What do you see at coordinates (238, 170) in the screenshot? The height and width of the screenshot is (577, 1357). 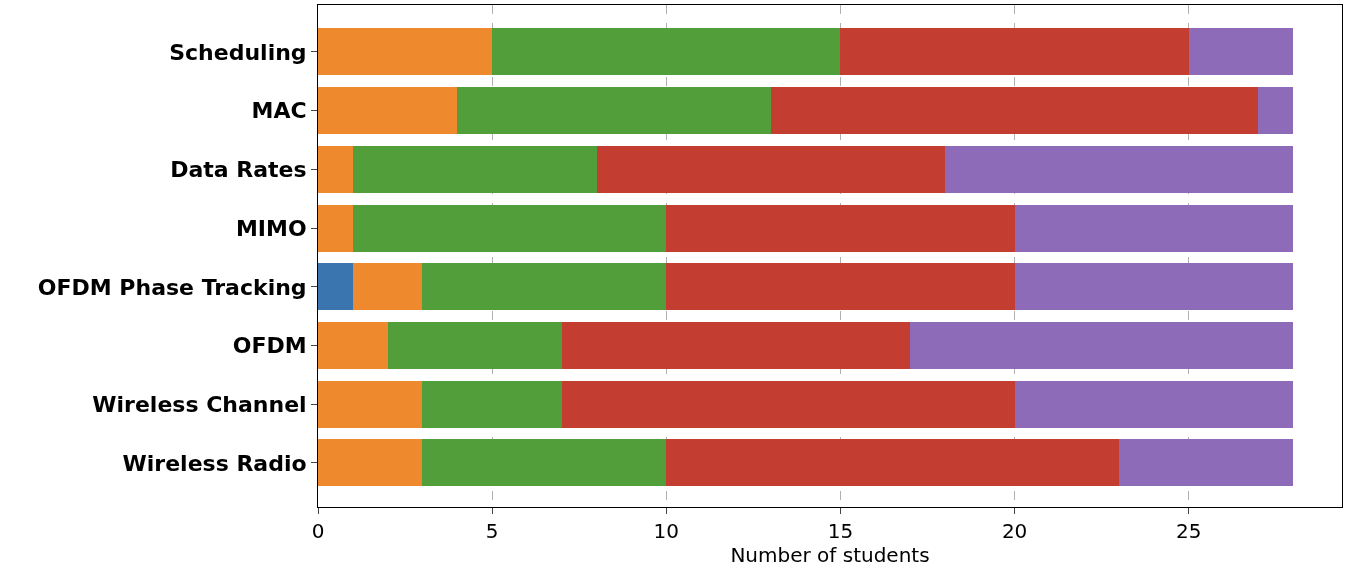 I see `y-tick-label: Data Rates` at bounding box center [238, 170].